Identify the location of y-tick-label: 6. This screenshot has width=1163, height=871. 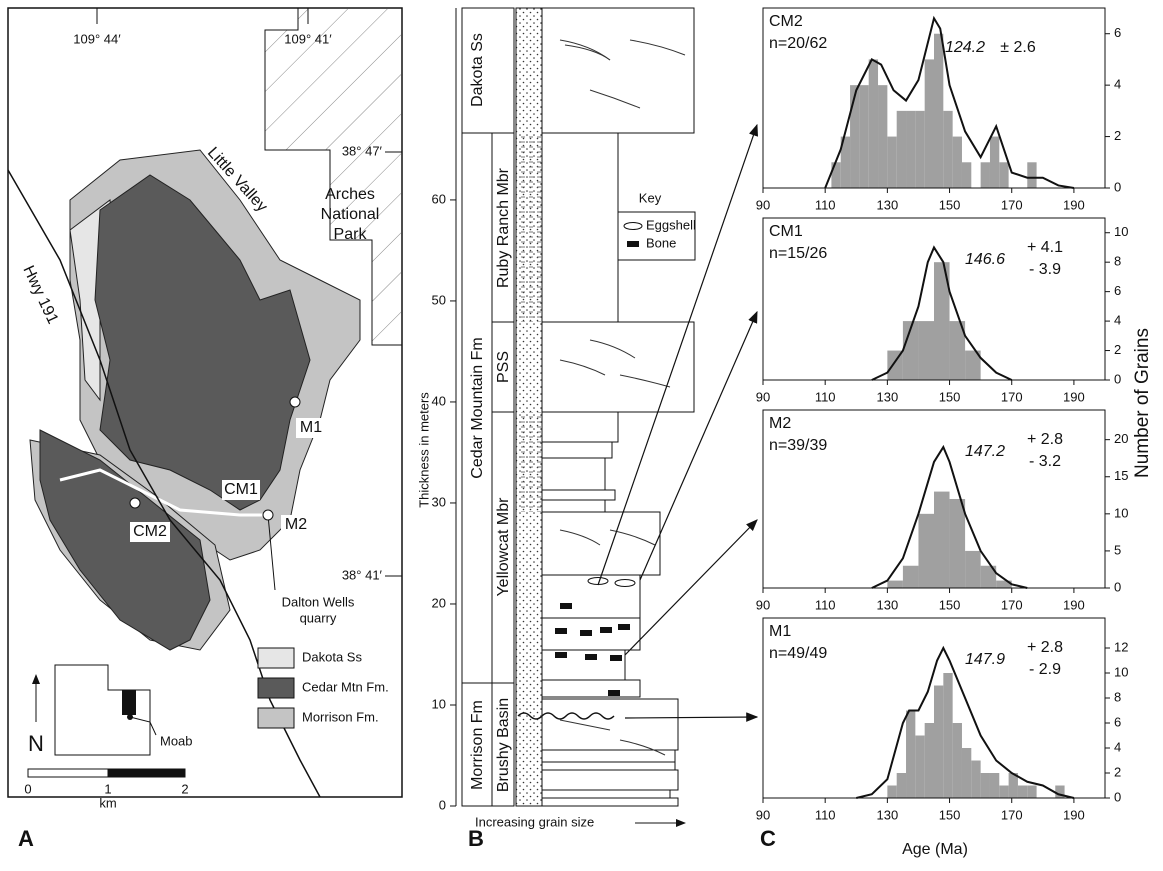
(1117, 721).